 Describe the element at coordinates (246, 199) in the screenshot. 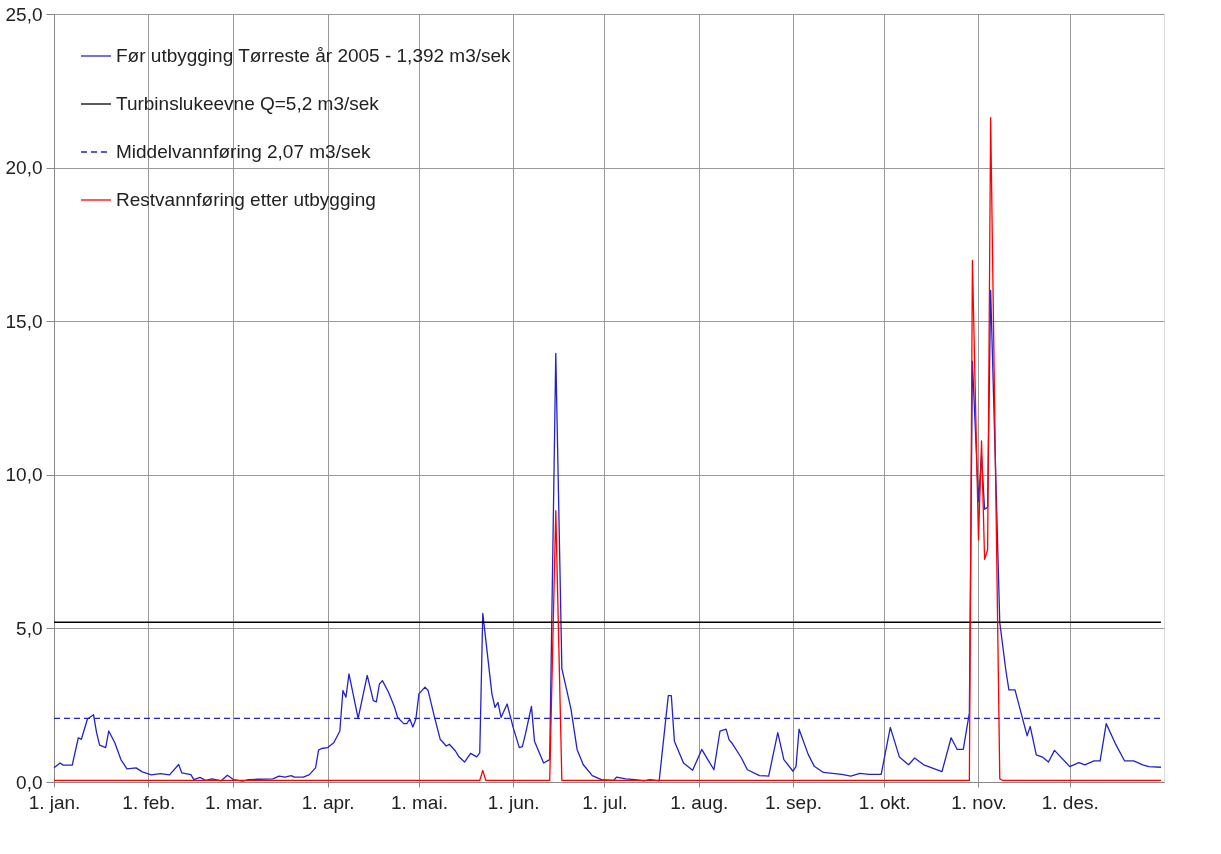

I see `legend-label: Restvannføring etter utbygging` at that location.